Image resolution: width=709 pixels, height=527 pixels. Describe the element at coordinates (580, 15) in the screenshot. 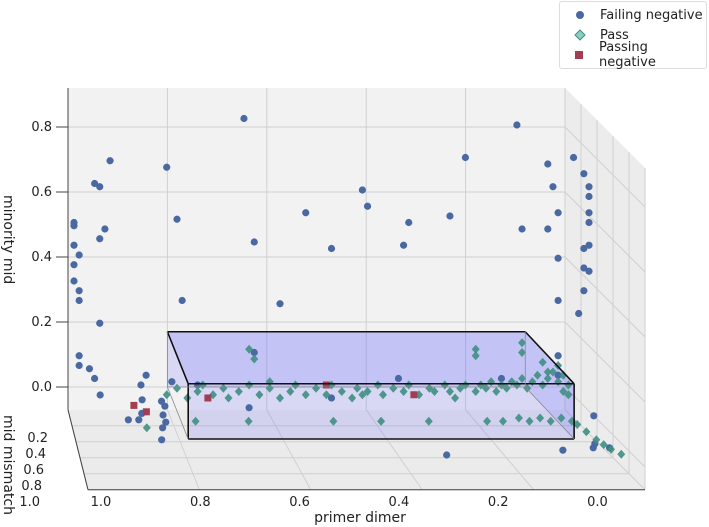

I see `circle-marker-icon` at that location.